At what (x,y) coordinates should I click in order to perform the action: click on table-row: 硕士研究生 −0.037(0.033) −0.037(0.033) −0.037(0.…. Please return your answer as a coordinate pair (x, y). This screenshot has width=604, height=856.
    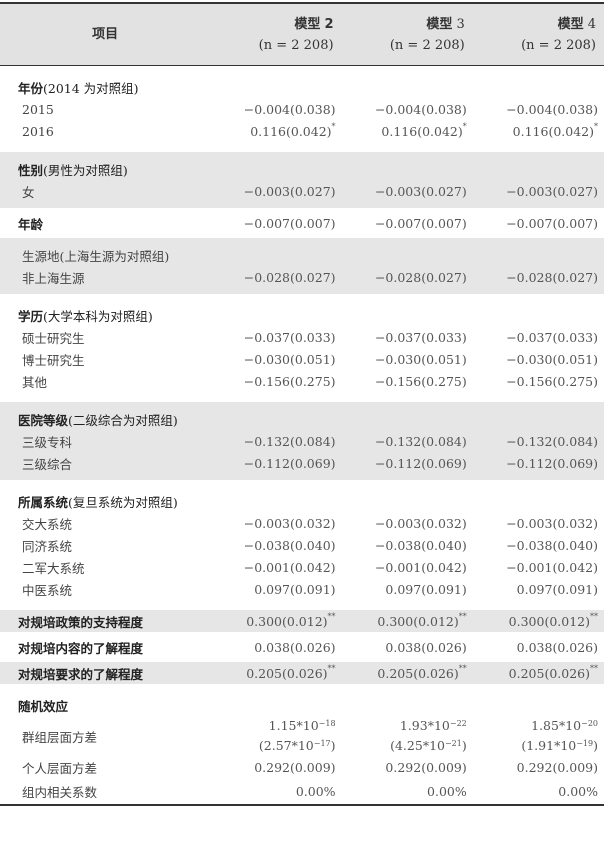
    Looking at the image, I should click on (302, 337).